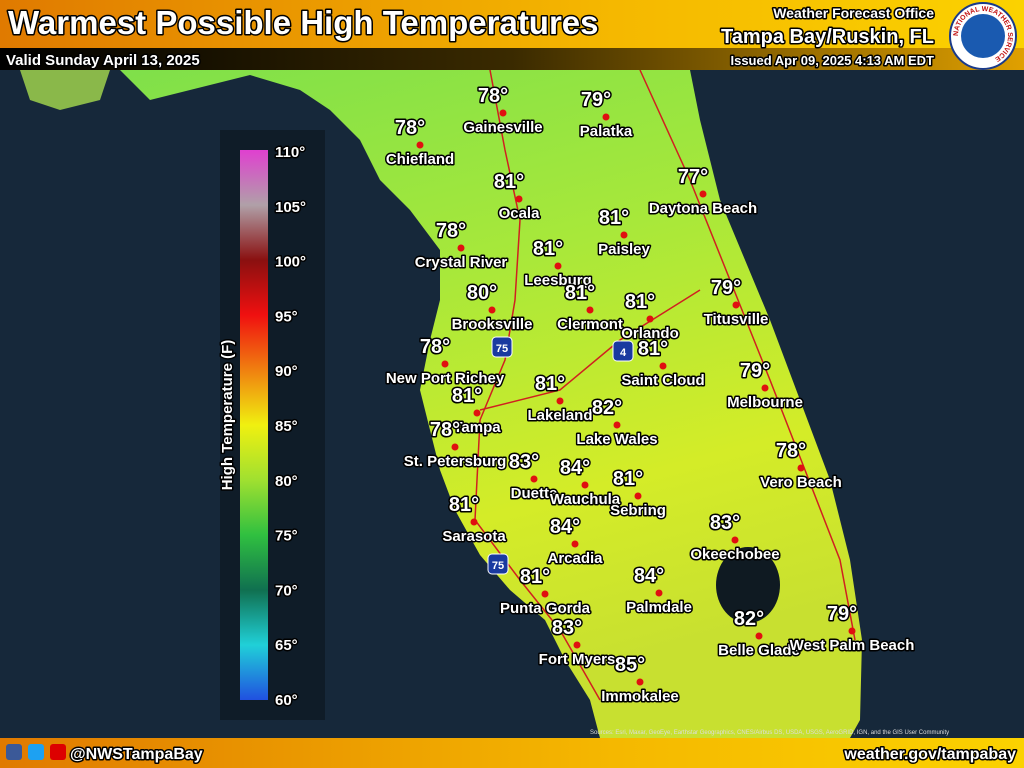 Image resolution: width=1024 pixels, height=768 pixels. I want to click on panhandle-land, so click(65, 90).